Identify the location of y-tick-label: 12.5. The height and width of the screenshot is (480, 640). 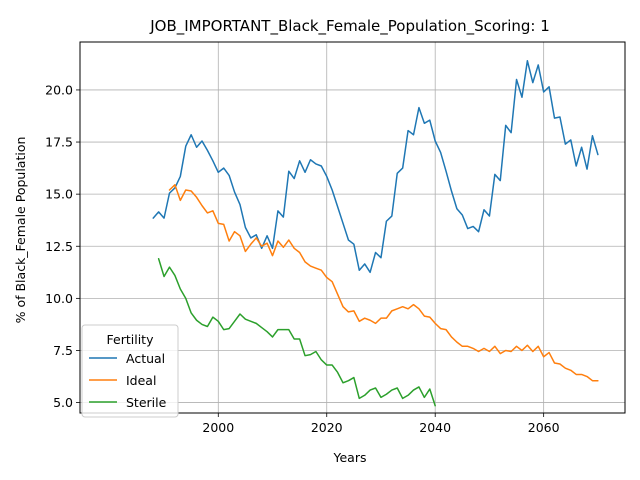
(59, 246).